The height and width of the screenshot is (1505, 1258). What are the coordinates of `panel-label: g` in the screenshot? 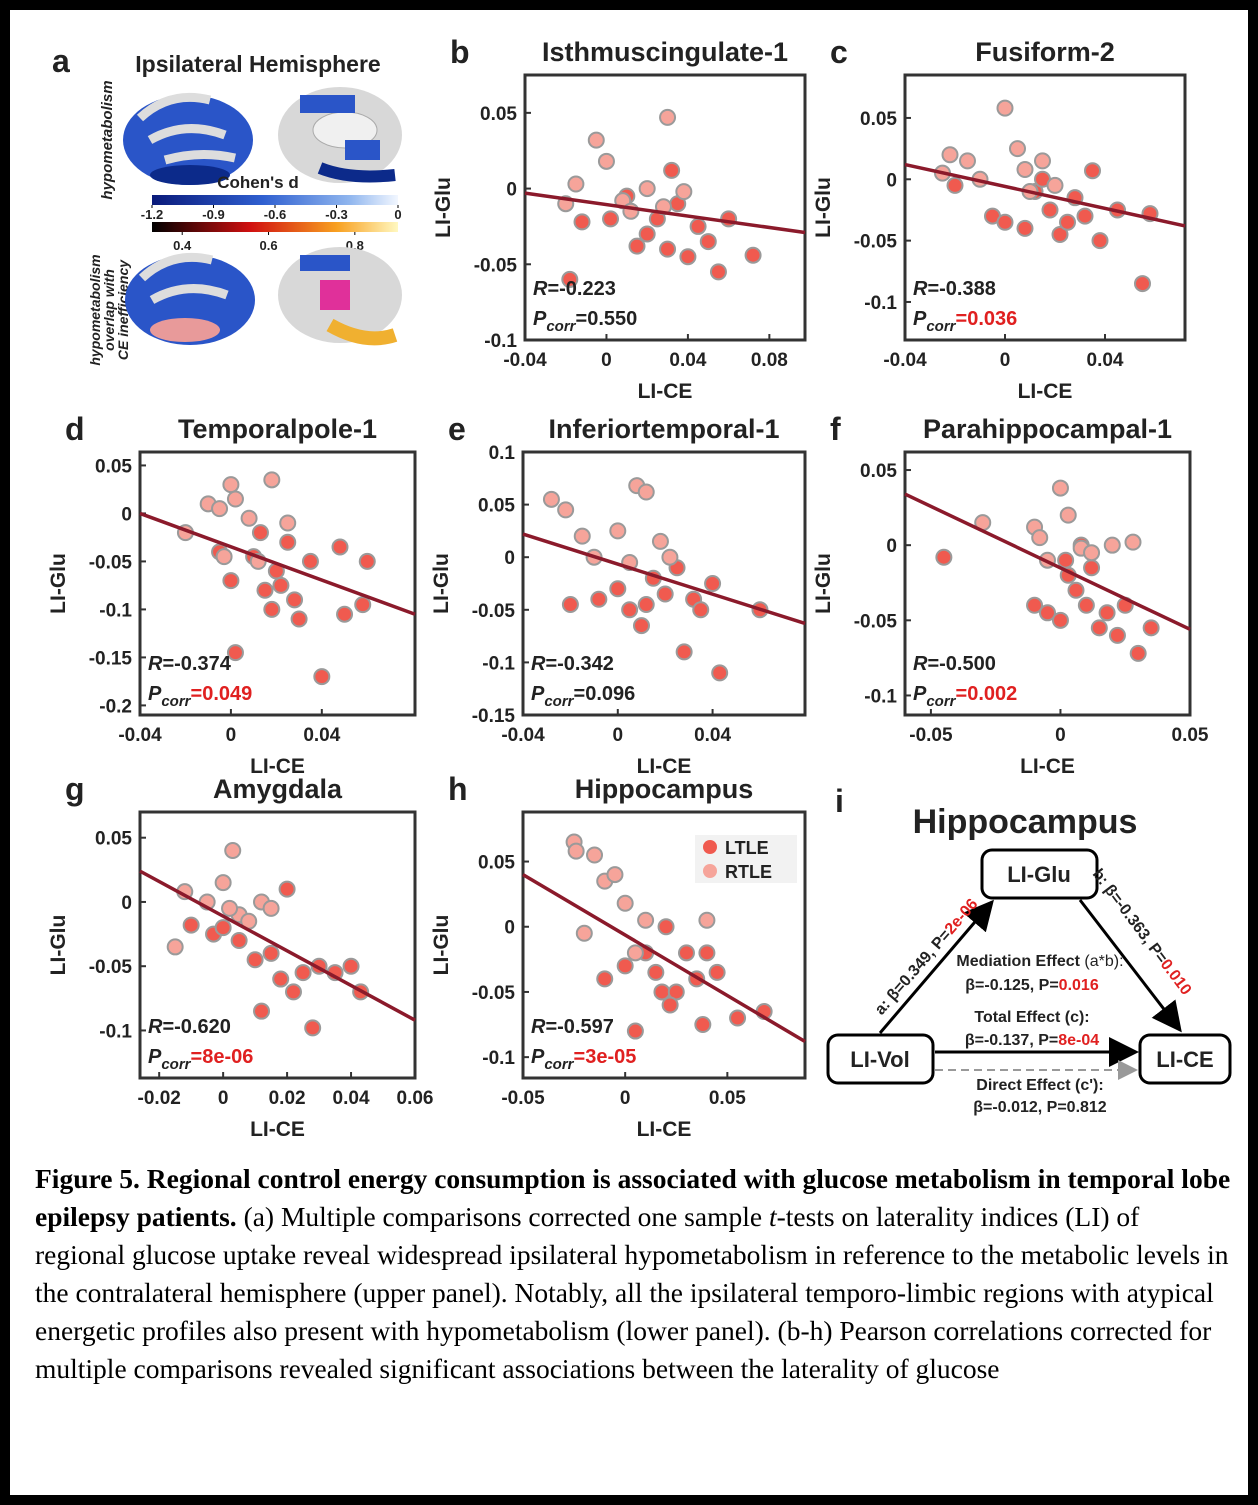 It's located at (75, 789).